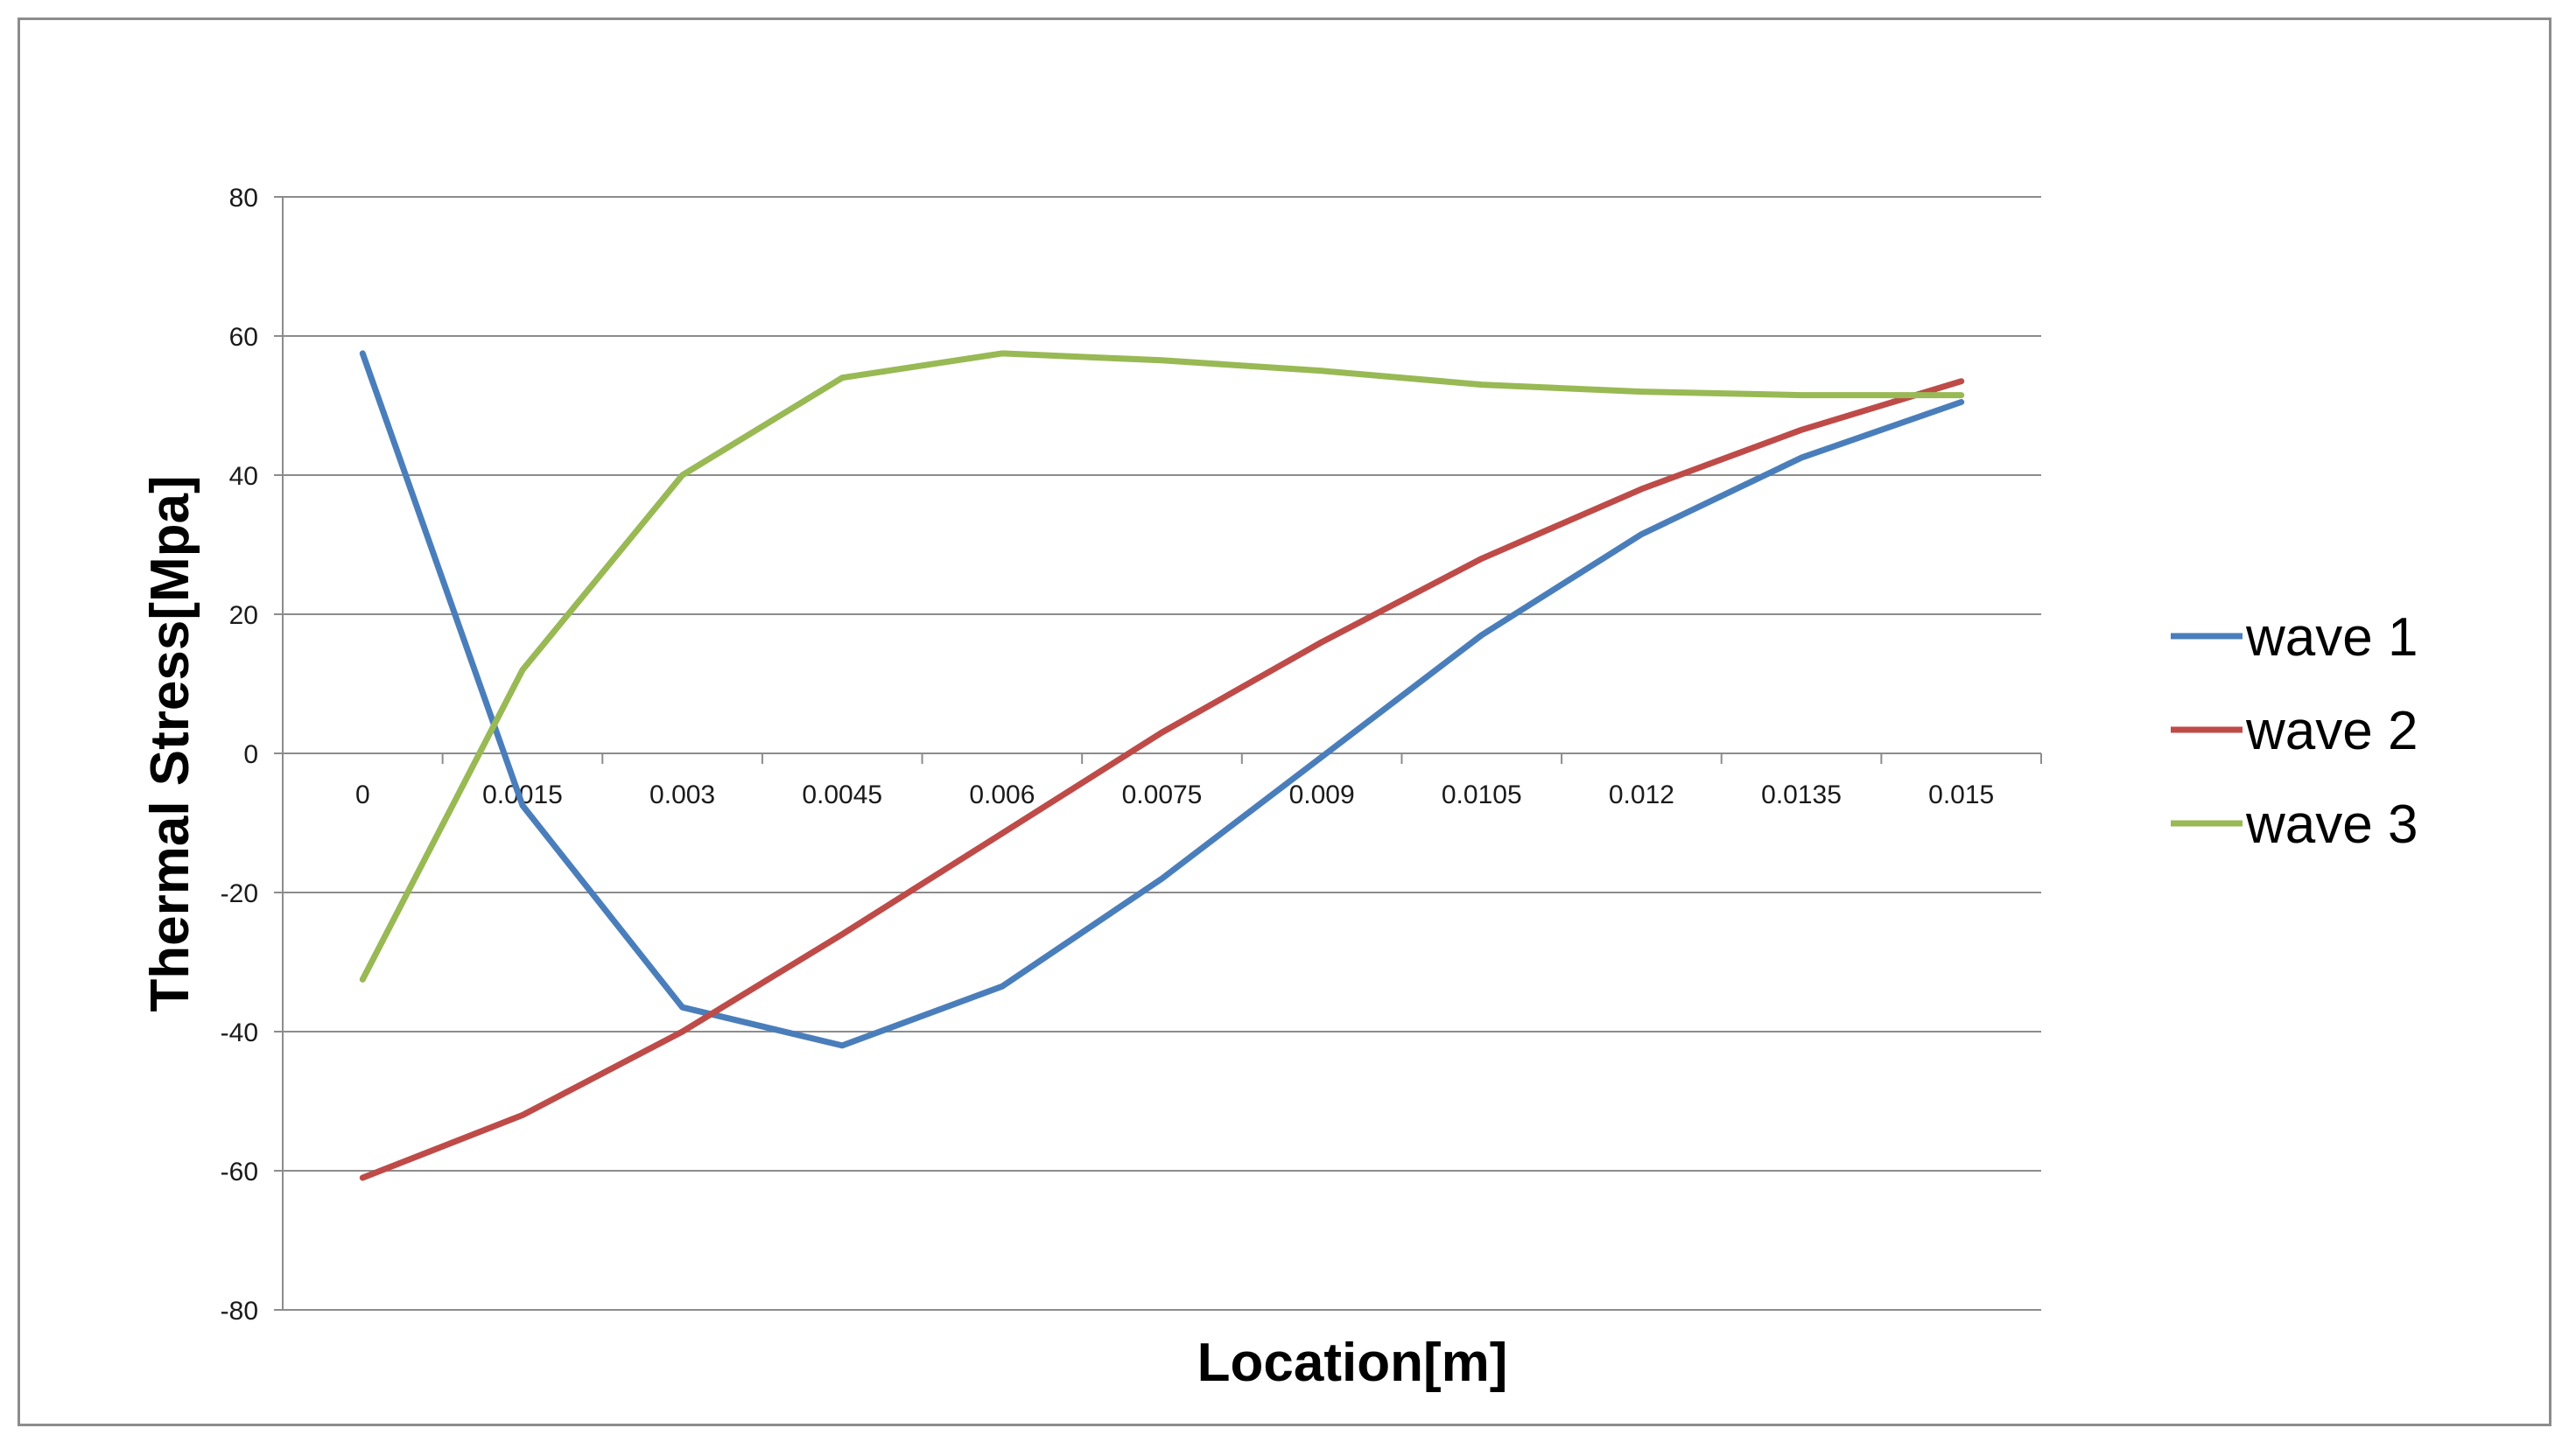 Image resolution: width=2576 pixels, height=1449 pixels. Describe the element at coordinates (244, 337) in the screenshot. I see `y-tick-label: 60` at that location.